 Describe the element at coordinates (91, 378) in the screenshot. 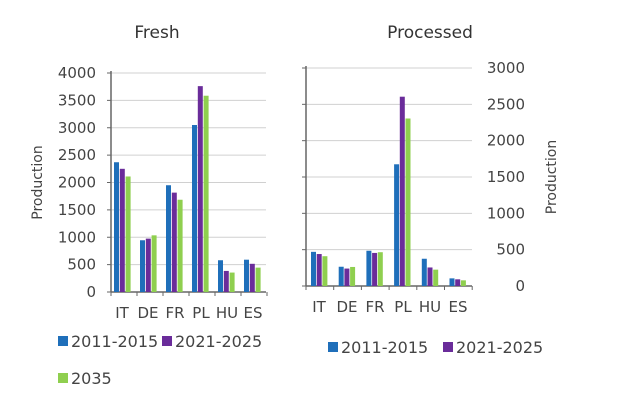

I see `legend-label: 2035` at that location.